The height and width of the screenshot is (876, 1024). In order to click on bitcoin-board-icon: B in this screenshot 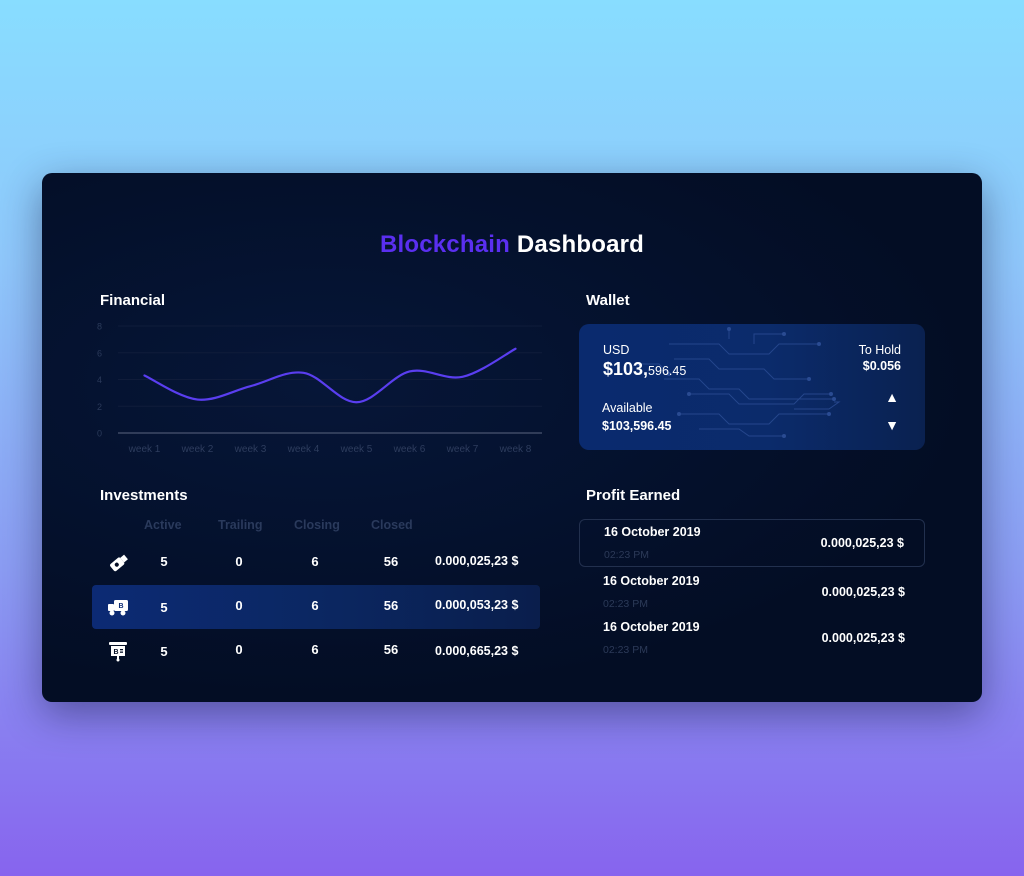, I will do `click(118, 652)`.